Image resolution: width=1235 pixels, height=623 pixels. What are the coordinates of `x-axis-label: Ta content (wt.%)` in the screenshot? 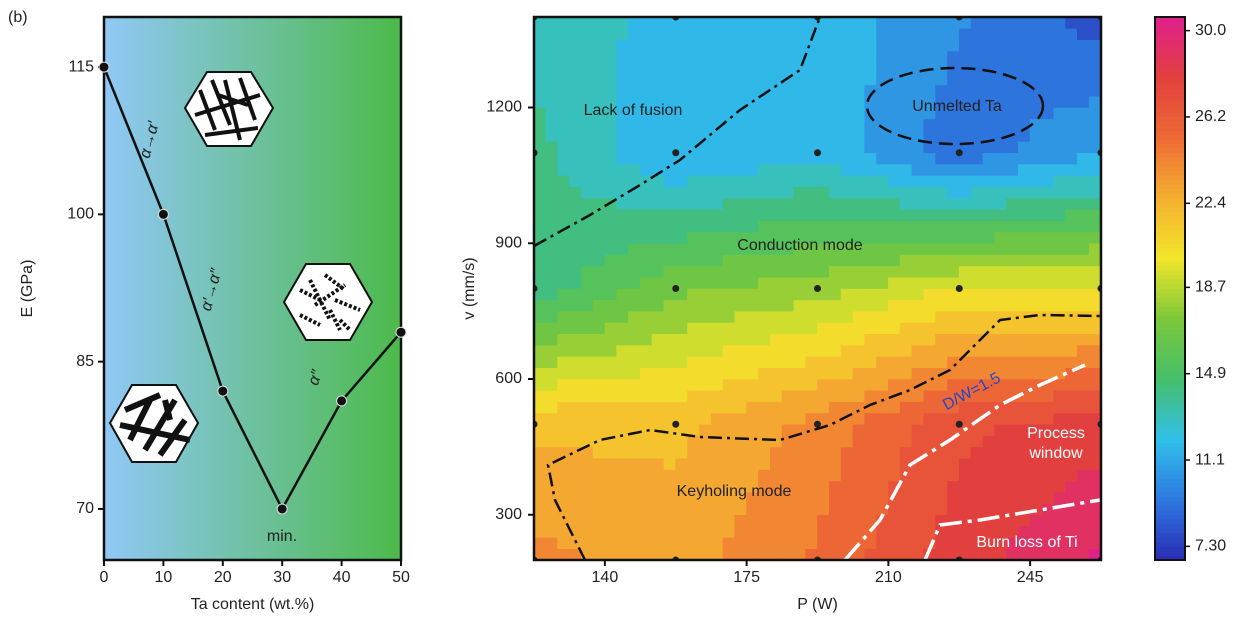 It's located at (253, 604).